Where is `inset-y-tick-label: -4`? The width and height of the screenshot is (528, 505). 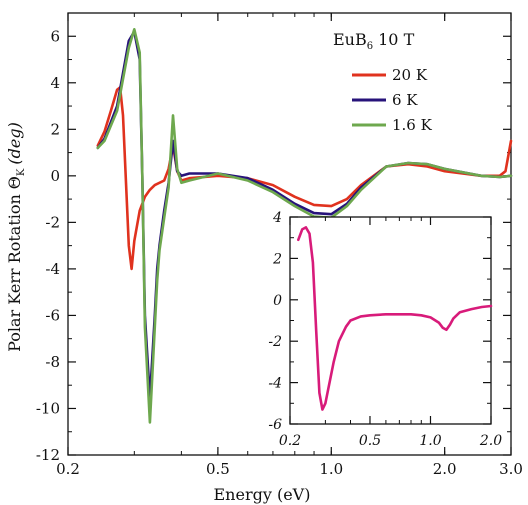 inset-y-tick-label: -4 is located at coordinates (275, 384).